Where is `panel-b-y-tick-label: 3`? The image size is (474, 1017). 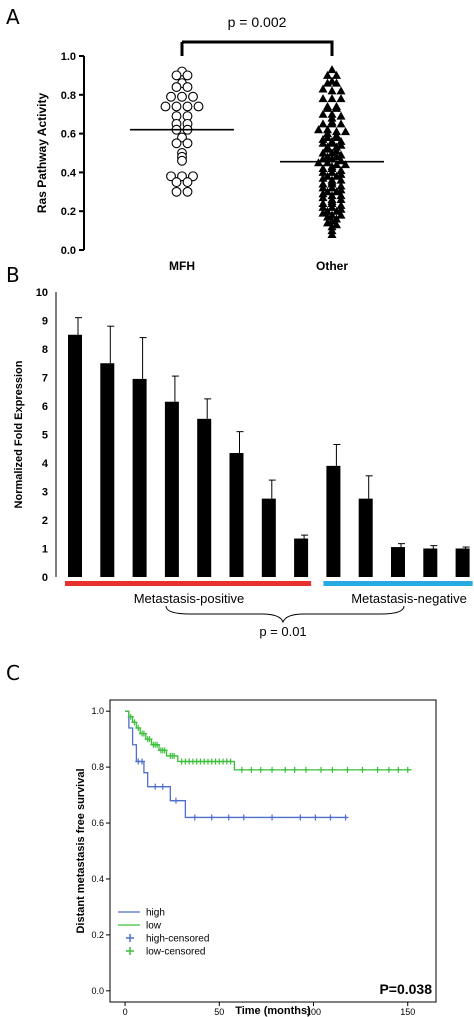 panel-b-y-tick-label: 3 is located at coordinates (45, 493).